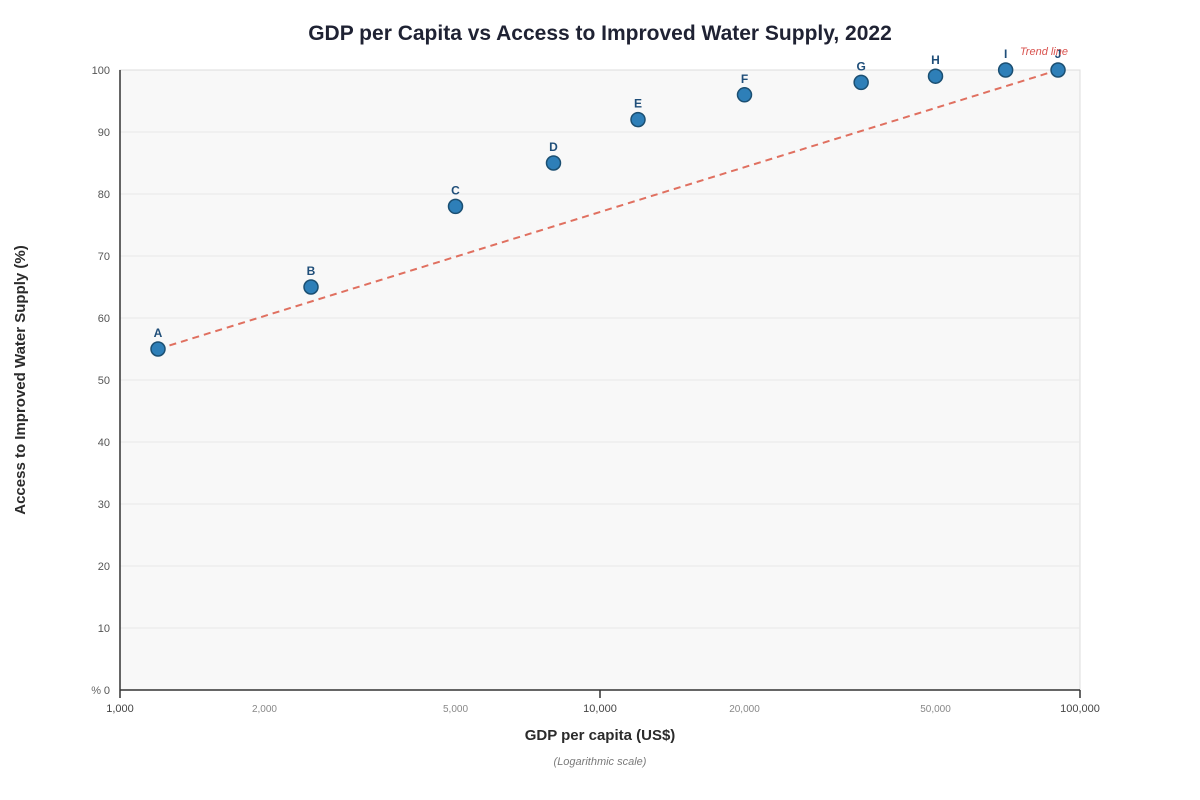 This screenshot has height=800, width=1200. Describe the element at coordinates (104, 567) in the screenshot. I see `y-tick-label: 20` at that location.